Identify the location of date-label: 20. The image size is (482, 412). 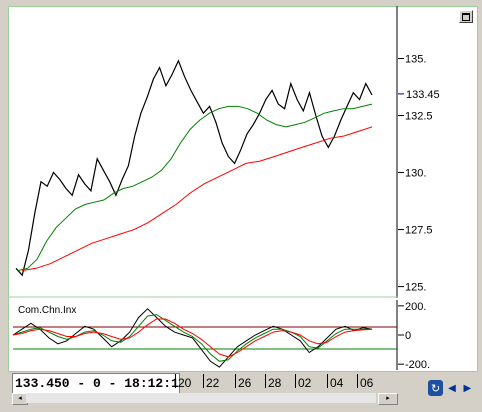
(185, 383).